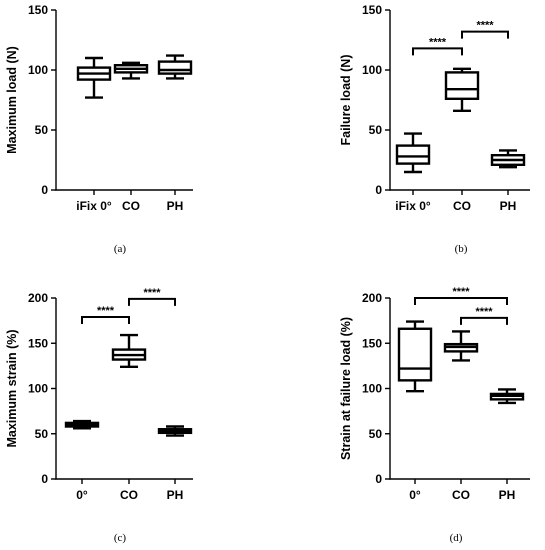  What do you see at coordinates (461, 249) in the screenshot?
I see `panel-caption: (b)` at bounding box center [461, 249].